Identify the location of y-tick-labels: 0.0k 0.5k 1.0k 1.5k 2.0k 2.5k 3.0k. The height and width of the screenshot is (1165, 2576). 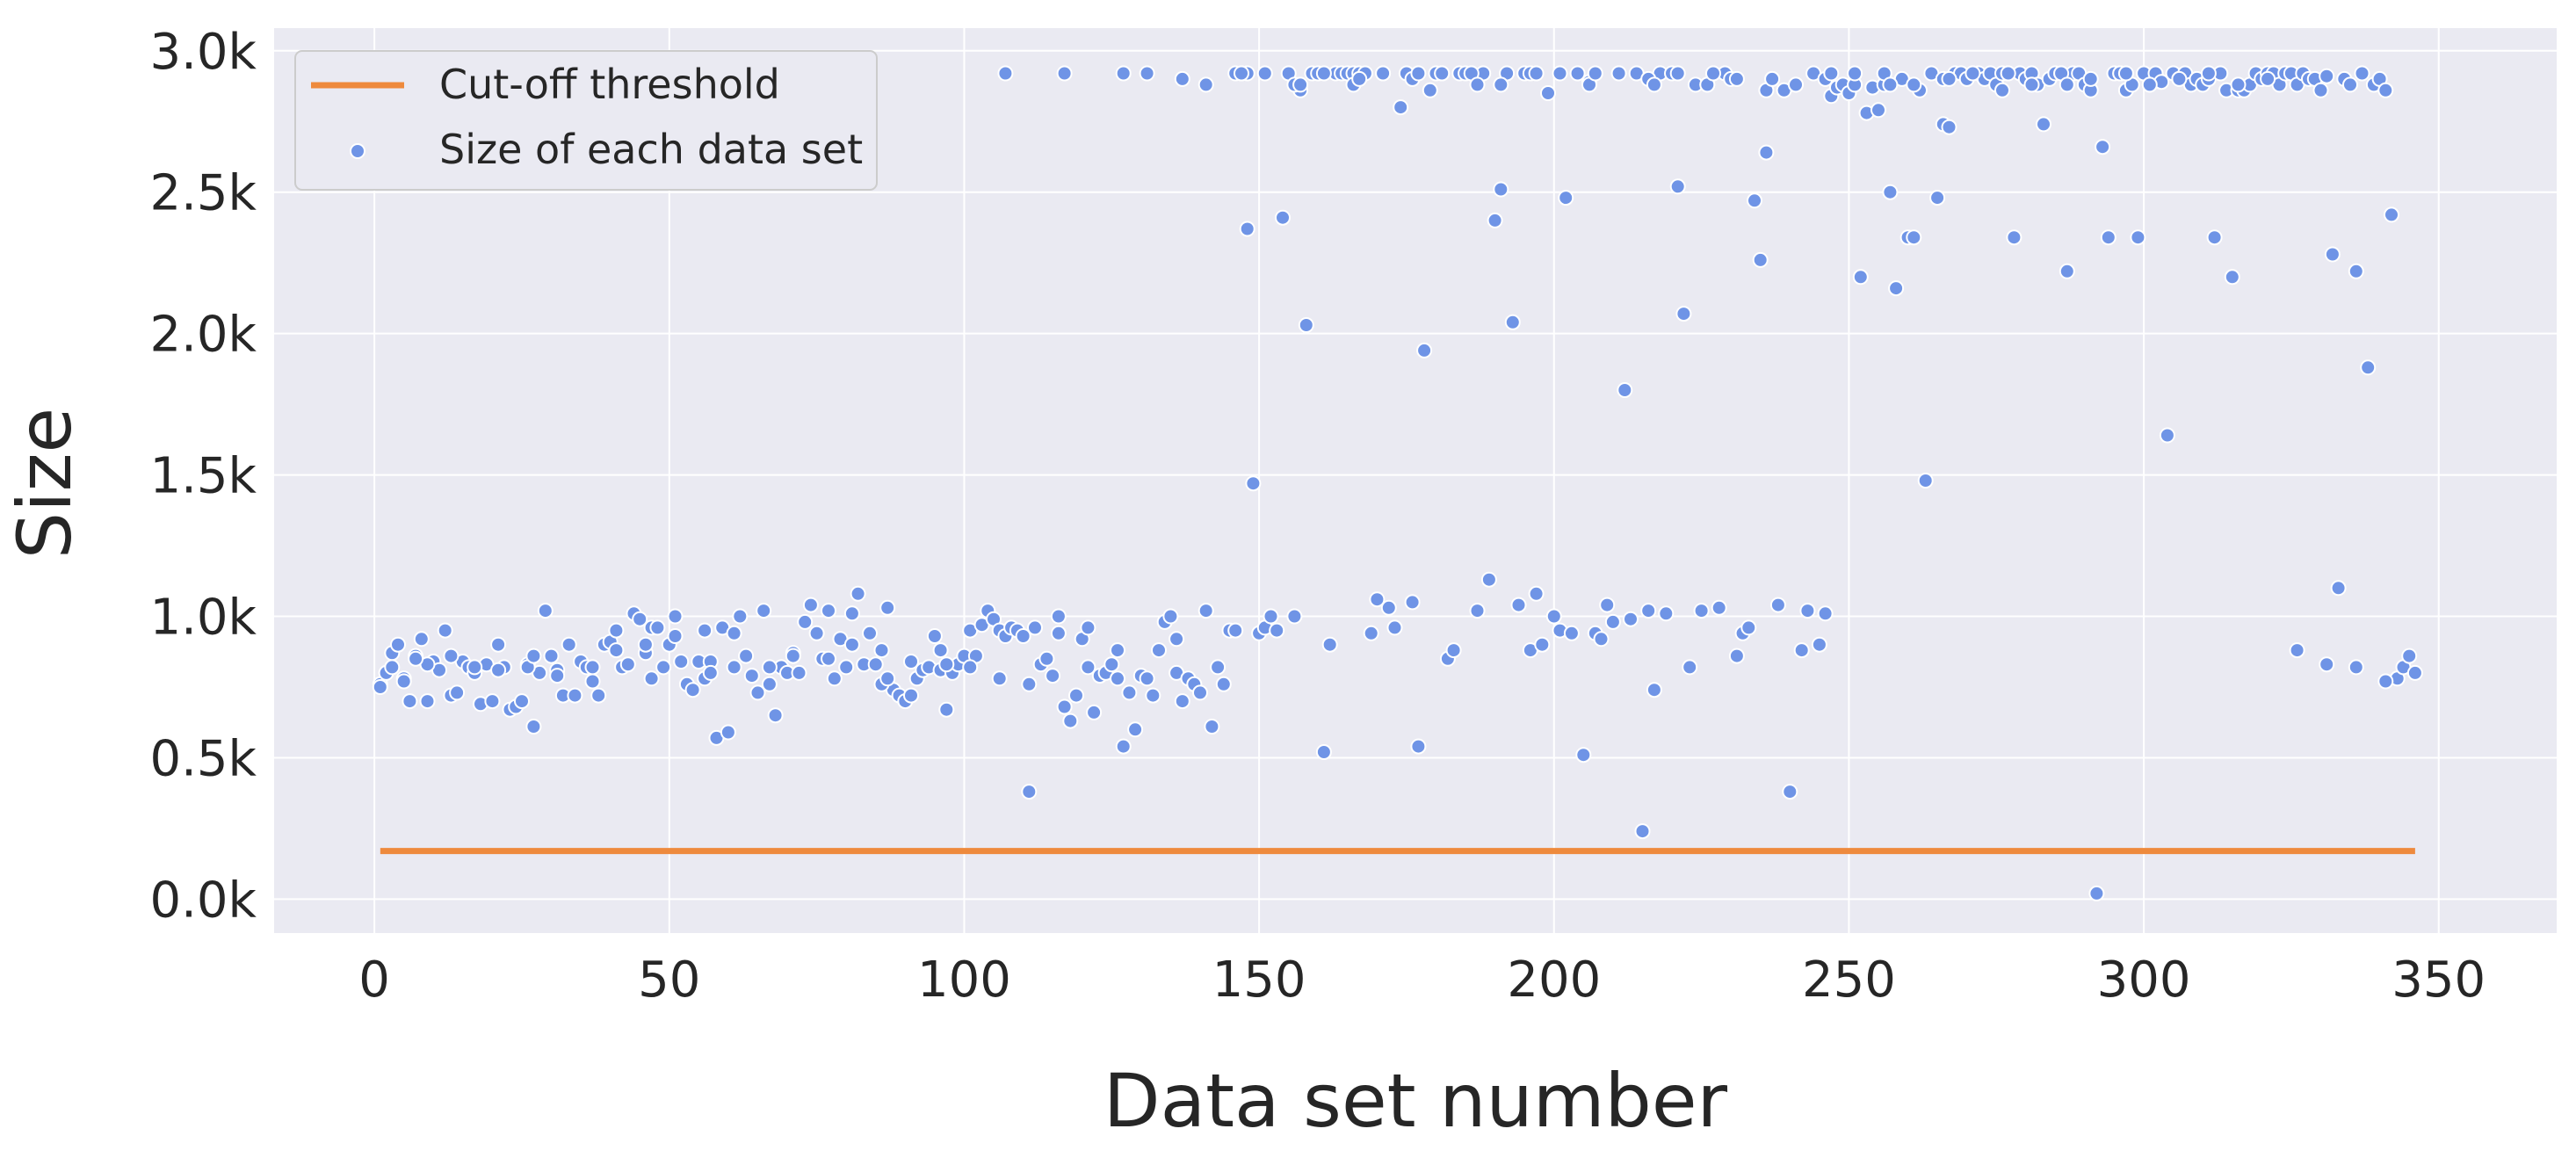
(203, 477).